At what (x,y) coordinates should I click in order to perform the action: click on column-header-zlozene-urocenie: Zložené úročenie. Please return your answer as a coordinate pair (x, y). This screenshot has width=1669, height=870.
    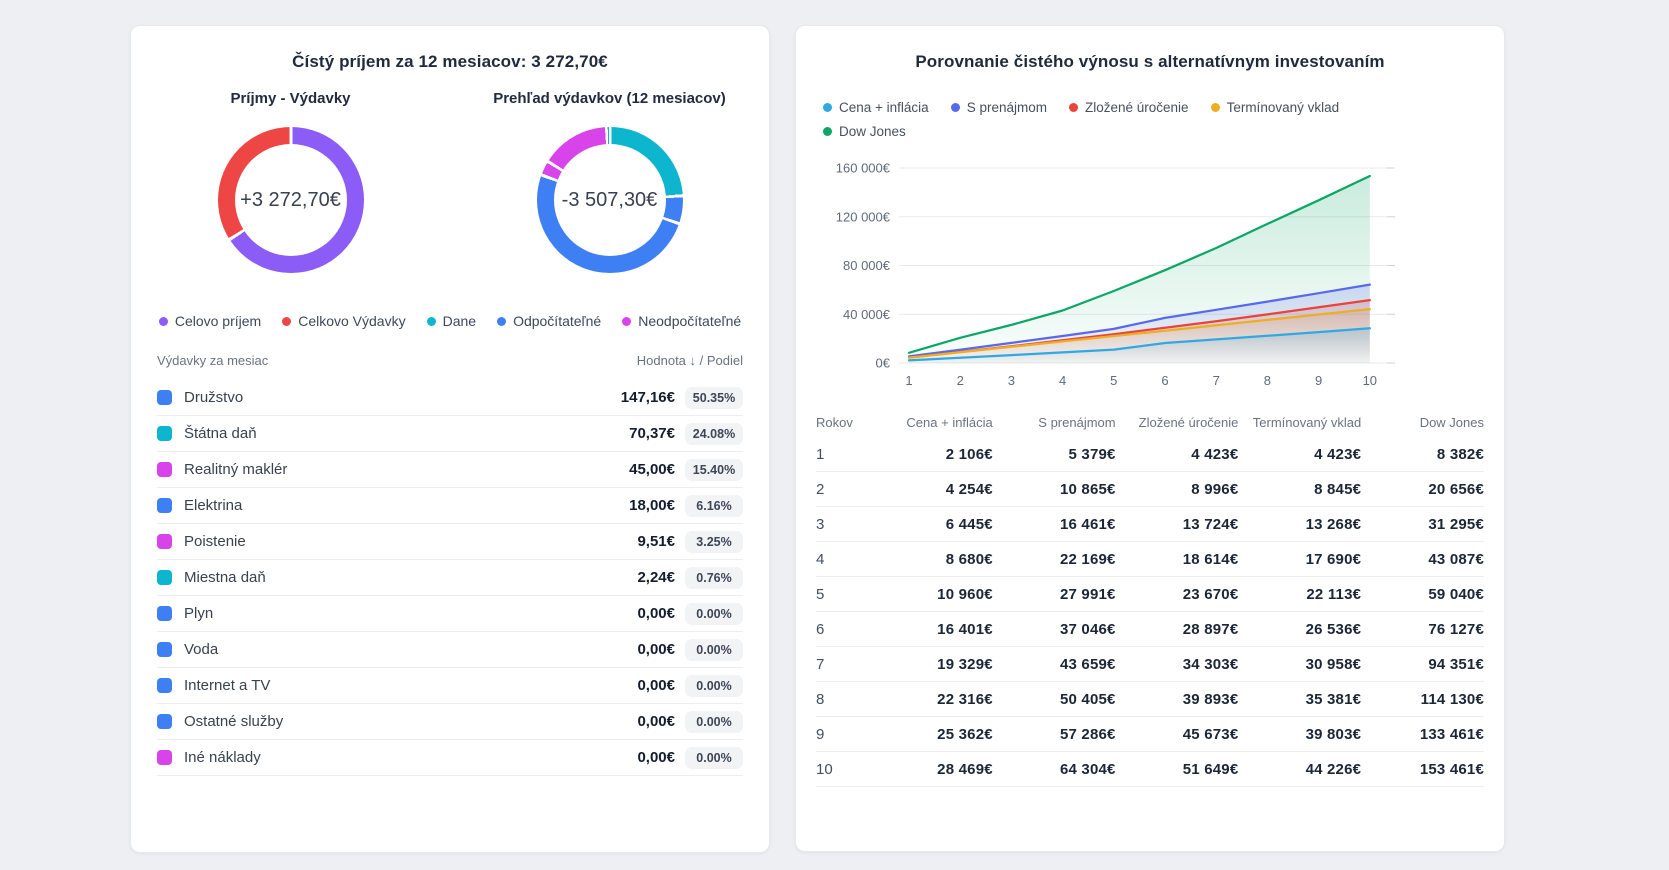
    Looking at the image, I should click on (1188, 422).